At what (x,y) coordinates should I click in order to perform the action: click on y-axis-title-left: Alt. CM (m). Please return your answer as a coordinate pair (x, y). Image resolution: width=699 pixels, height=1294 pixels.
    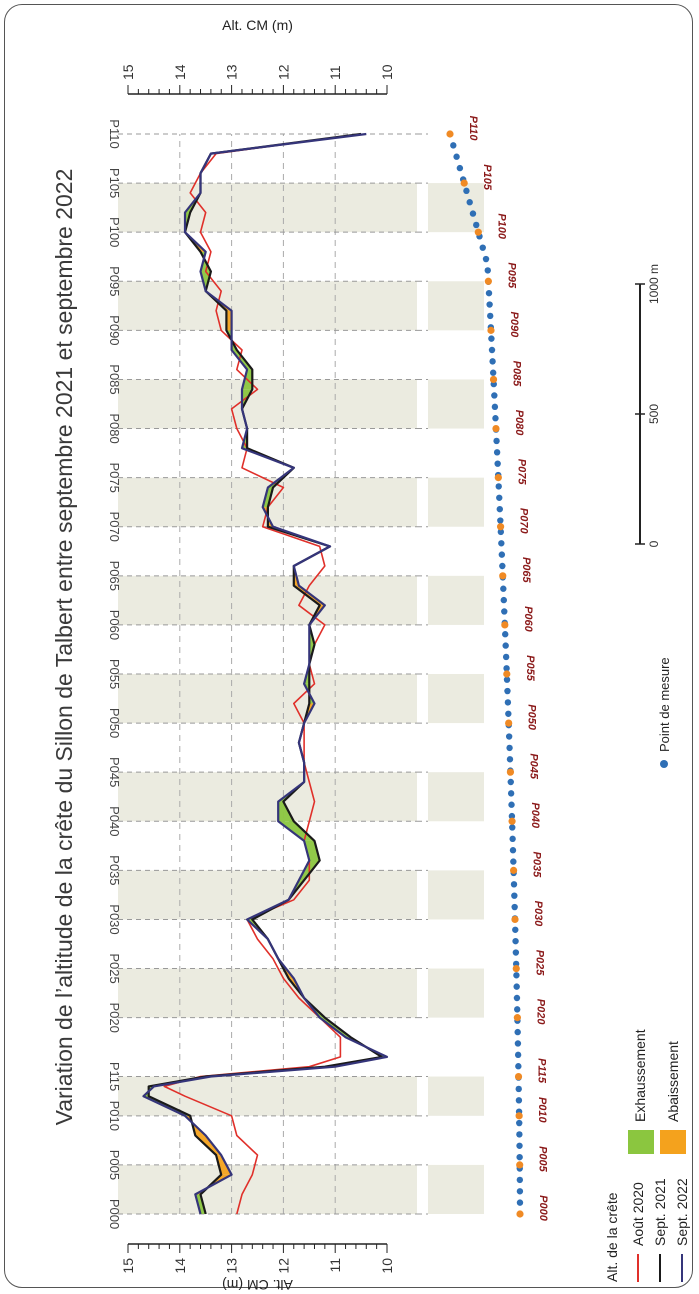
    Looking at the image, I should click on (257, 1285).